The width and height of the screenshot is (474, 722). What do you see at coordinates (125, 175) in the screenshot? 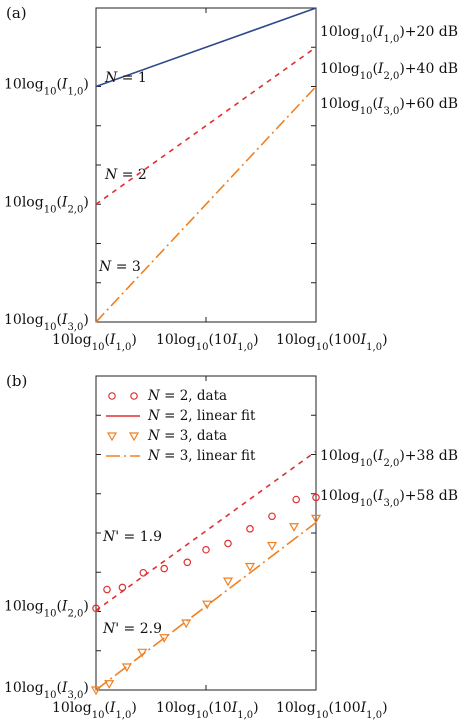
I see `series-label: N = 2` at bounding box center [125, 175].